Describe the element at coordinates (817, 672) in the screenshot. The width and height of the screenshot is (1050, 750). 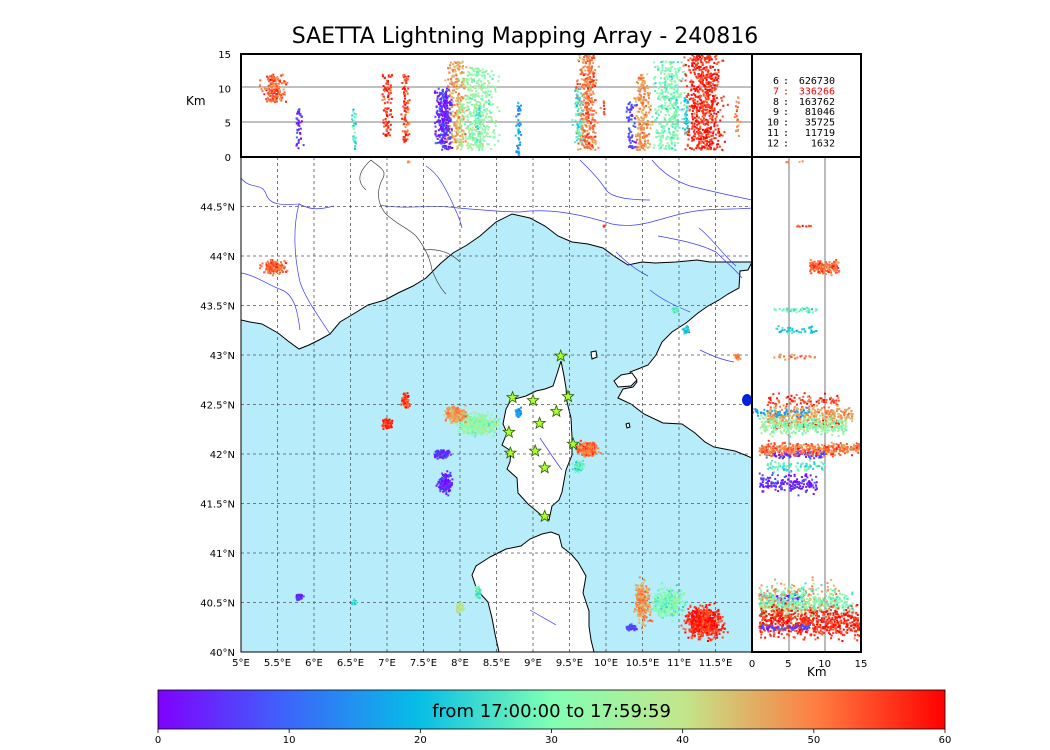
I see `side-panel-unit-label: Km` at that location.